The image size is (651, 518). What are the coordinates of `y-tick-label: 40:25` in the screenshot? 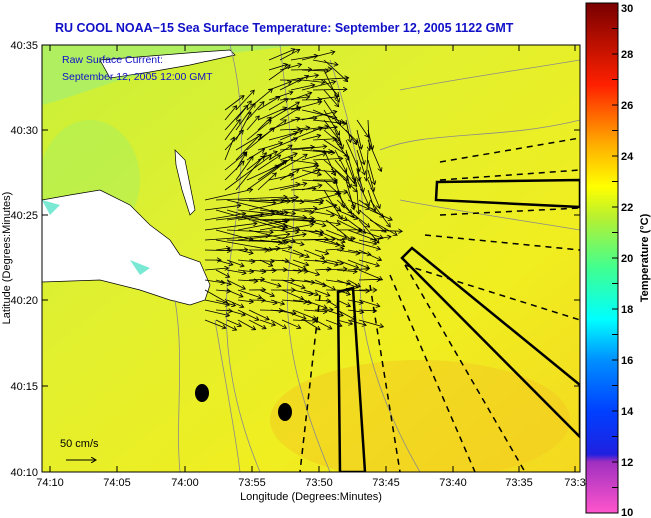 It's located at (24, 216).